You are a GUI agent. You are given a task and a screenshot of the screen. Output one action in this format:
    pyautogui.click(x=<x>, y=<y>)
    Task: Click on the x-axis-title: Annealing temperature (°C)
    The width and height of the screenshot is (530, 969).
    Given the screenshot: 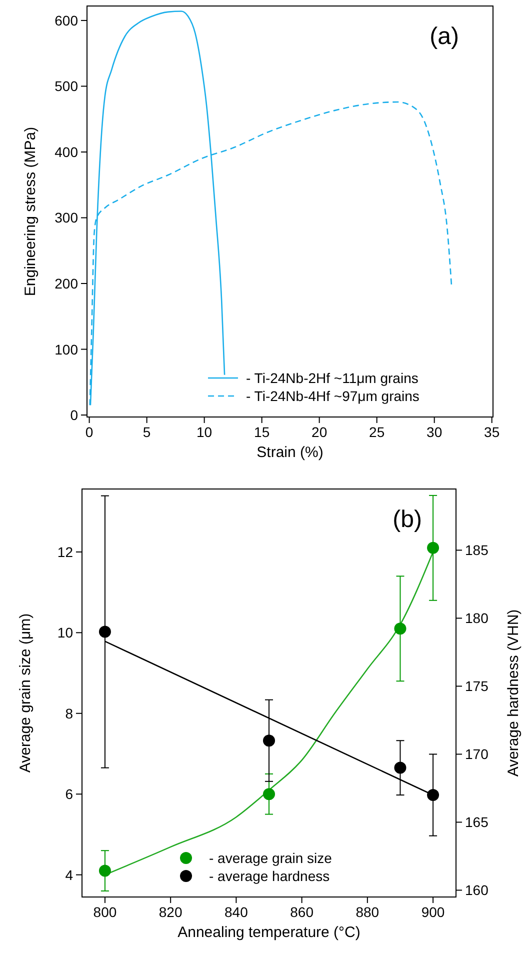 What is the action you would take?
    pyautogui.click(x=269, y=932)
    